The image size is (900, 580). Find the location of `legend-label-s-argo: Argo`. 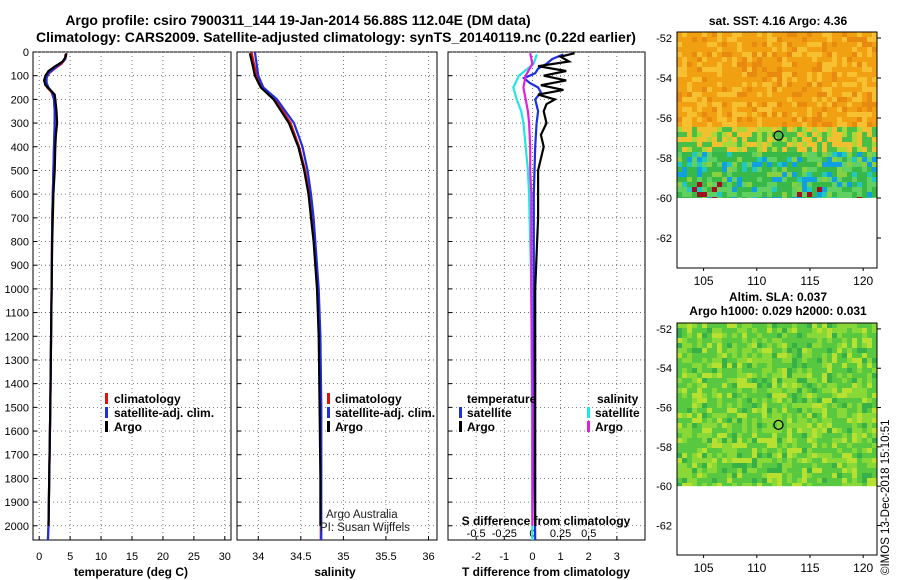

legend-label-s-argo: Argo is located at coordinates (609, 427).